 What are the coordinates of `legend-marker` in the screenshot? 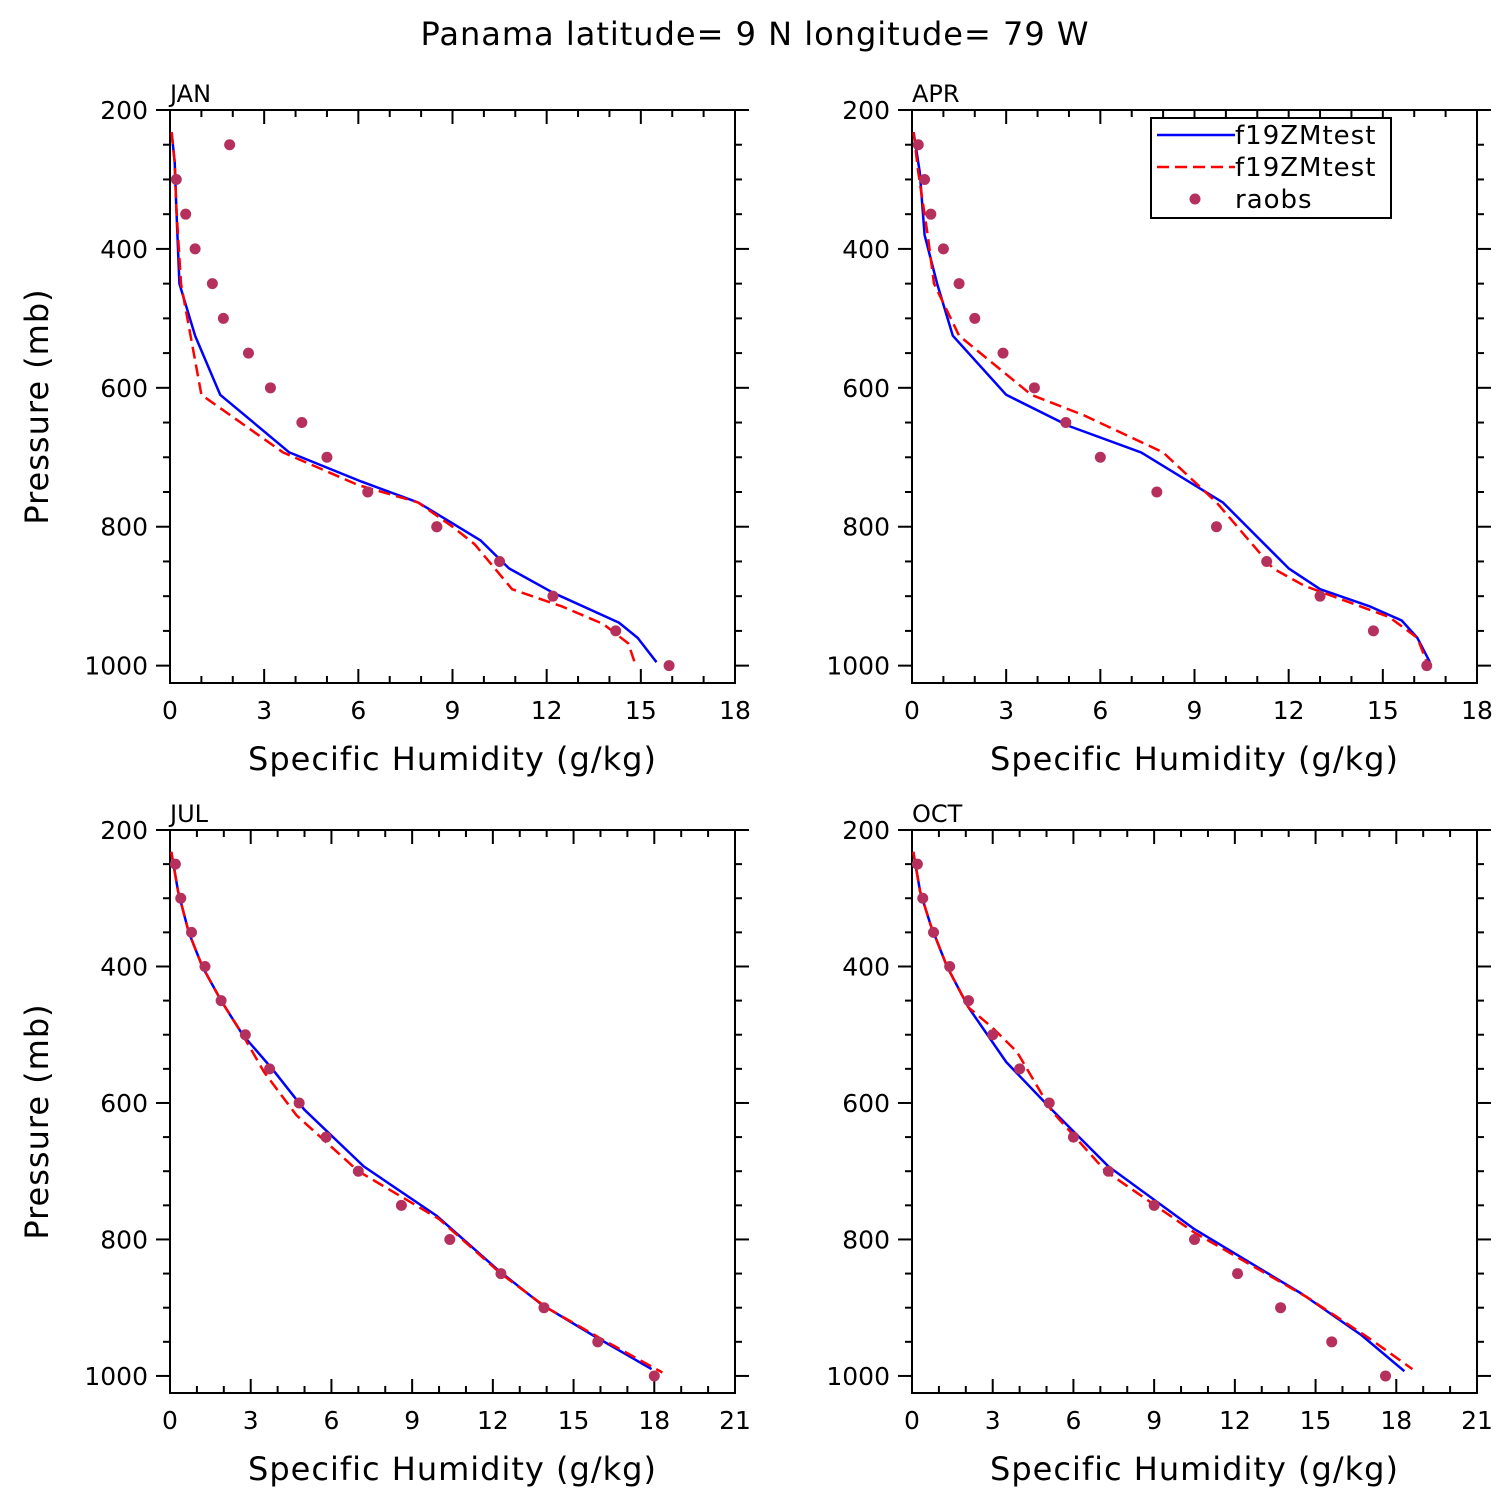 It's located at (1195, 199).